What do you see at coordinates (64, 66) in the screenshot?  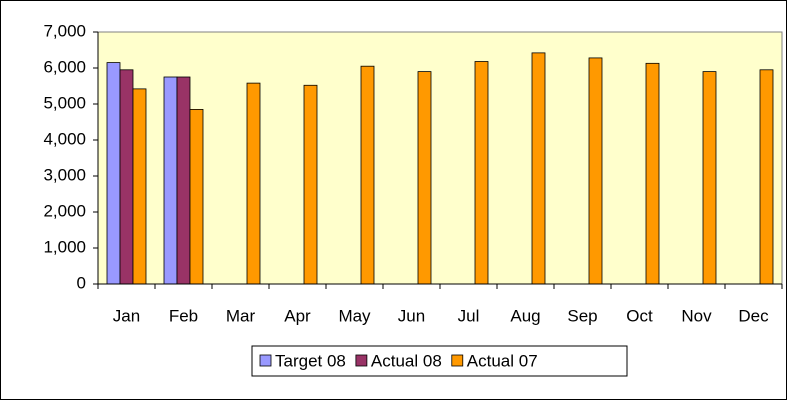 I see `y-tick-label: 6,000` at bounding box center [64, 66].